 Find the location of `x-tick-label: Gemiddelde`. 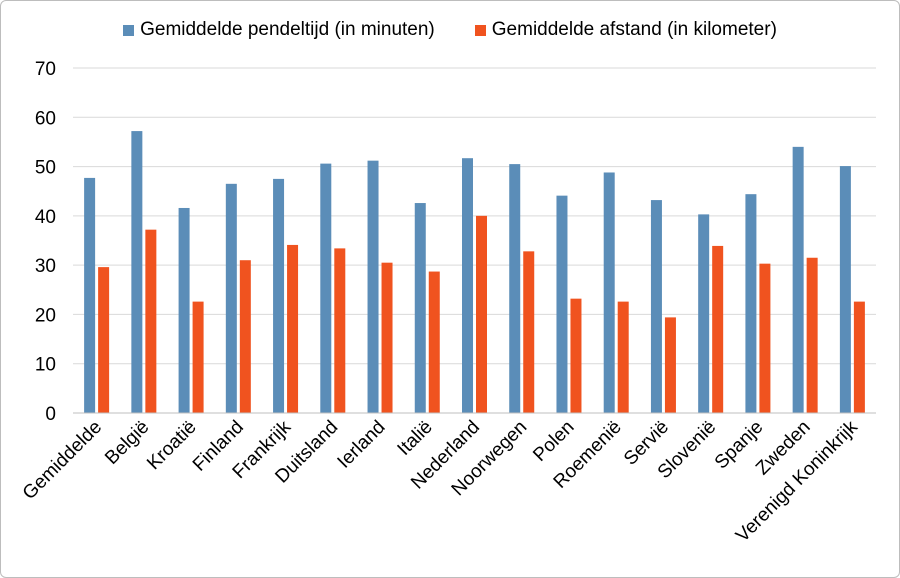

x-tick-label: Gemiddelde is located at coordinates (62, 460).